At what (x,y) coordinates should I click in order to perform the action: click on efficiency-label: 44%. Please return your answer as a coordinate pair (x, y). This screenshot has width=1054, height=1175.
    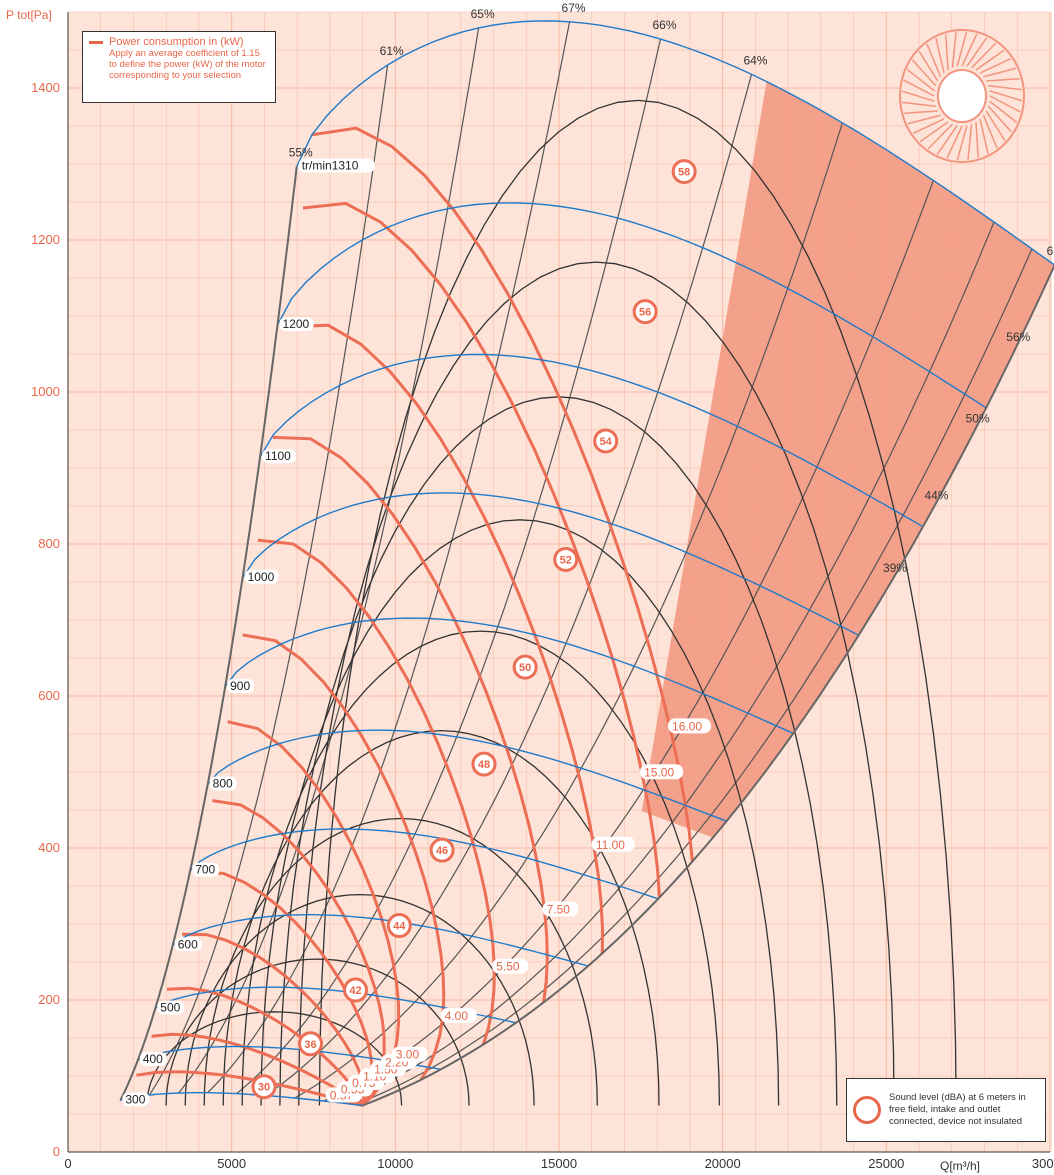
    Looking at the image, I should click on (936, 496).